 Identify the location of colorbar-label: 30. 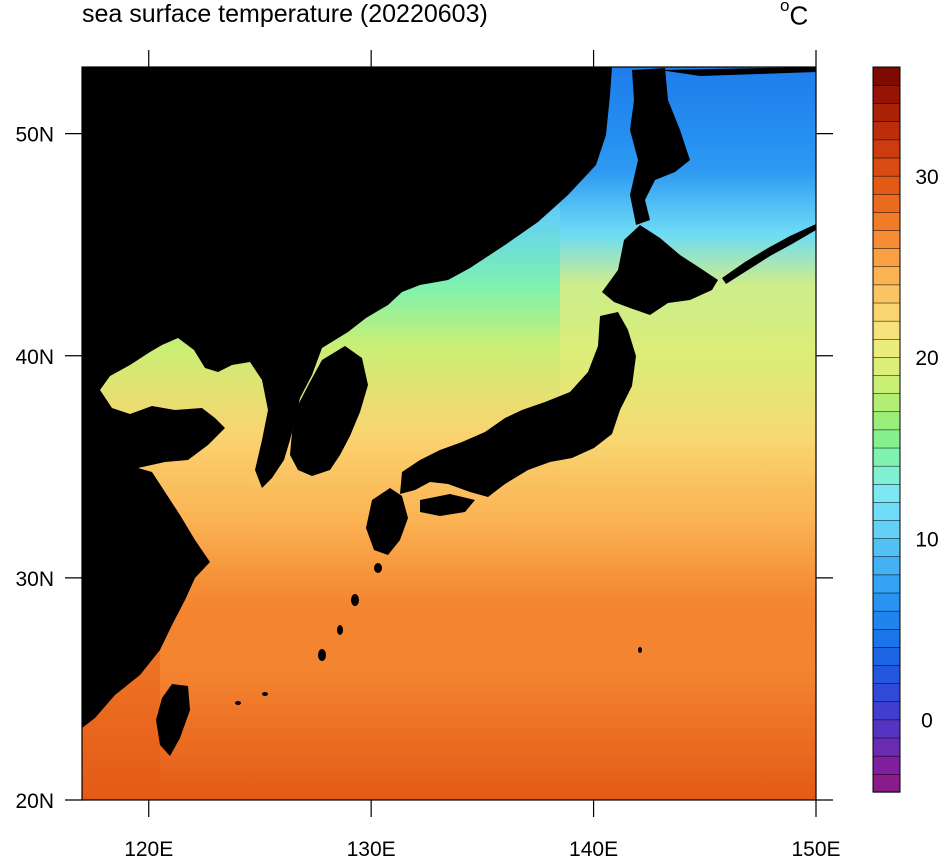
(926, 177).